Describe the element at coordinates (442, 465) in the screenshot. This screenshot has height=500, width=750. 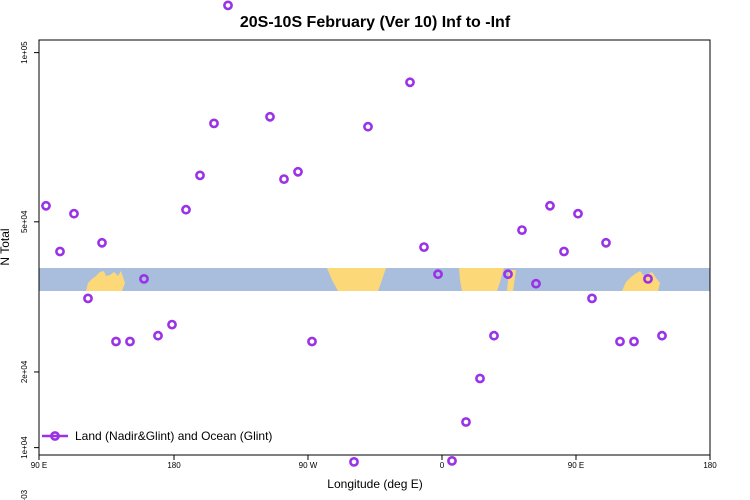
I see `x-tick-label: 0` at that location.